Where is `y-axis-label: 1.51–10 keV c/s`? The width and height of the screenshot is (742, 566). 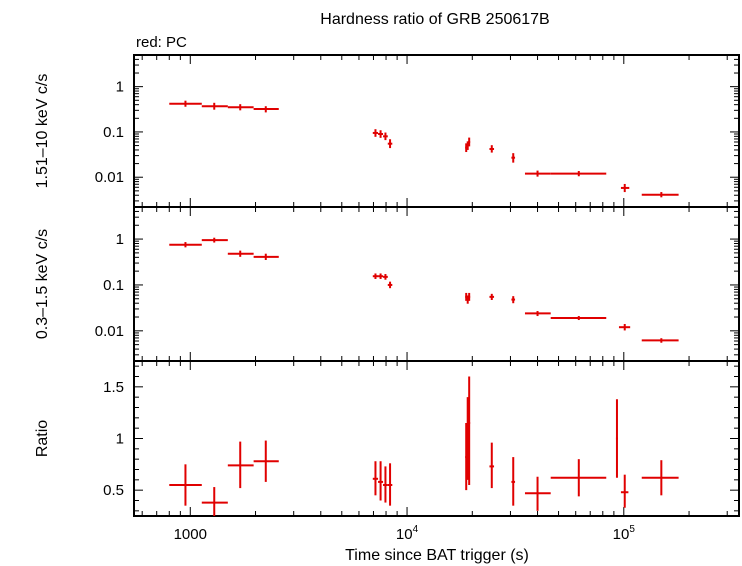 y-axis-label: 1.51–10 keV c/s is located at coordinates (42, 131).